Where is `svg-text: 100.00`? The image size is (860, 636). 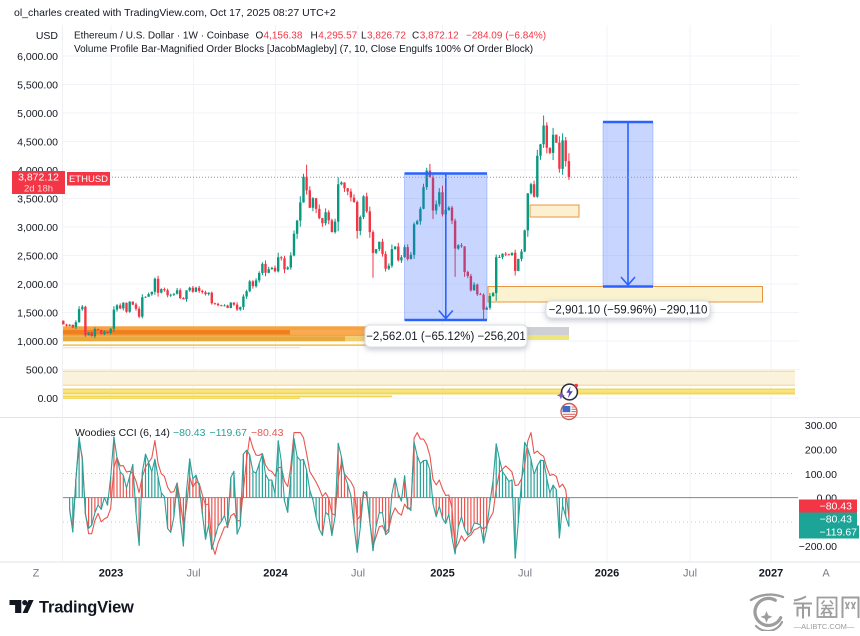
svg-text: 100.00 is located at coordinates (821, 475).